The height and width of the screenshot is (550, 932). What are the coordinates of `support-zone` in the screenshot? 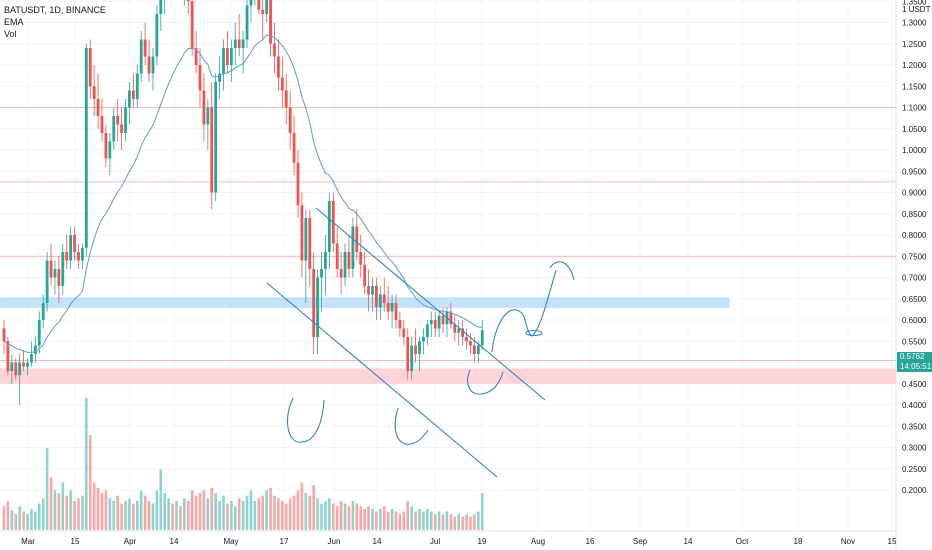 It's located at (448, 376).